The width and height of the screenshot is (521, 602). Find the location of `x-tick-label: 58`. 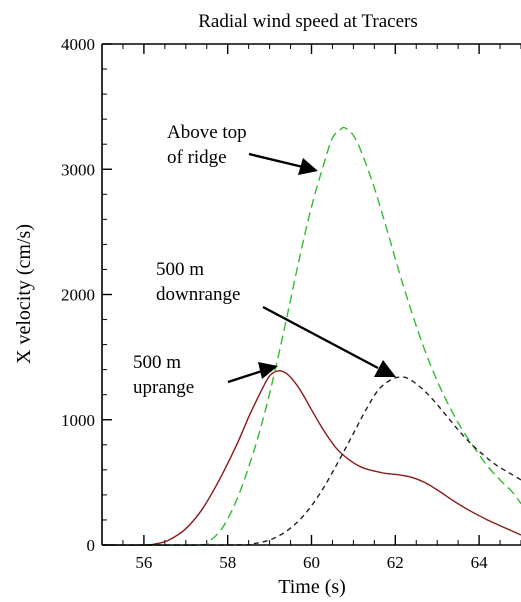

x-tick-label: 58 is located at coordinates (227, 562).